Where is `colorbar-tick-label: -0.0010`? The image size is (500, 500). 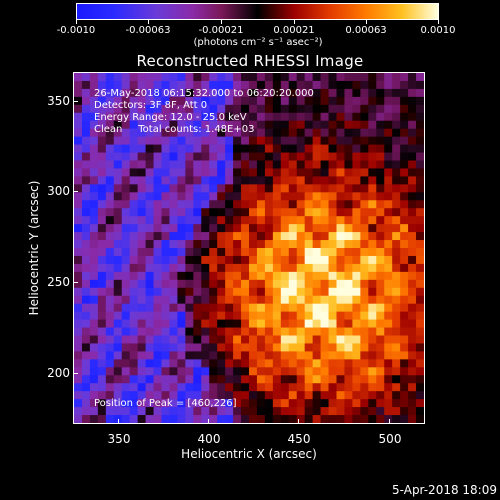 colorbar-tick-label: -0.0010 is located at coordinates (76, 30).